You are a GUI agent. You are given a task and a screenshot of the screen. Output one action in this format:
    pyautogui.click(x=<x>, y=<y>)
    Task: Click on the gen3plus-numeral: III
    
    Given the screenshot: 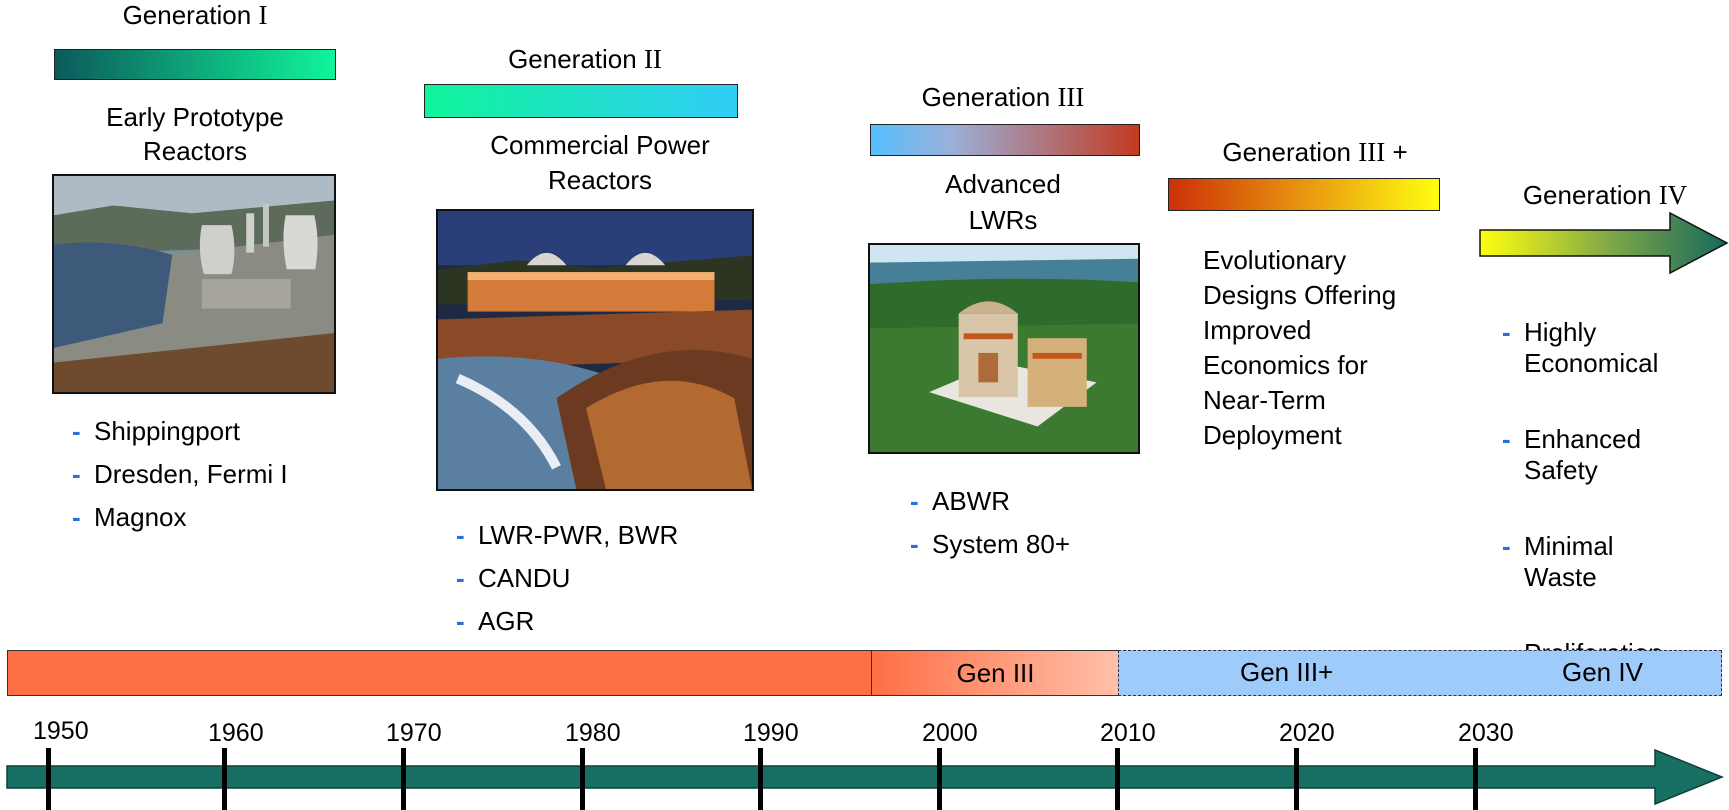 What is the action you would take?
    pyautogui.click(x=1372, y=152)
    